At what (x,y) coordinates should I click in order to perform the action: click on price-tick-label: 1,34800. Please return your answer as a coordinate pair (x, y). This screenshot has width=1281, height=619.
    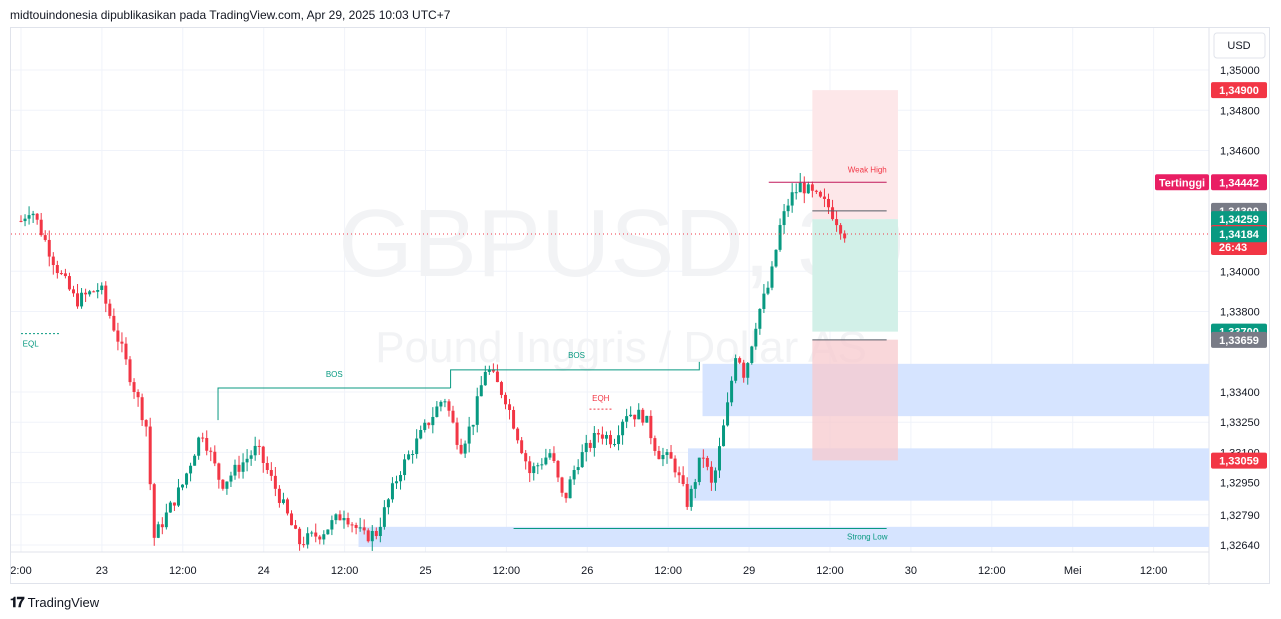
    Looking at the image, I should click on (1240, 111).